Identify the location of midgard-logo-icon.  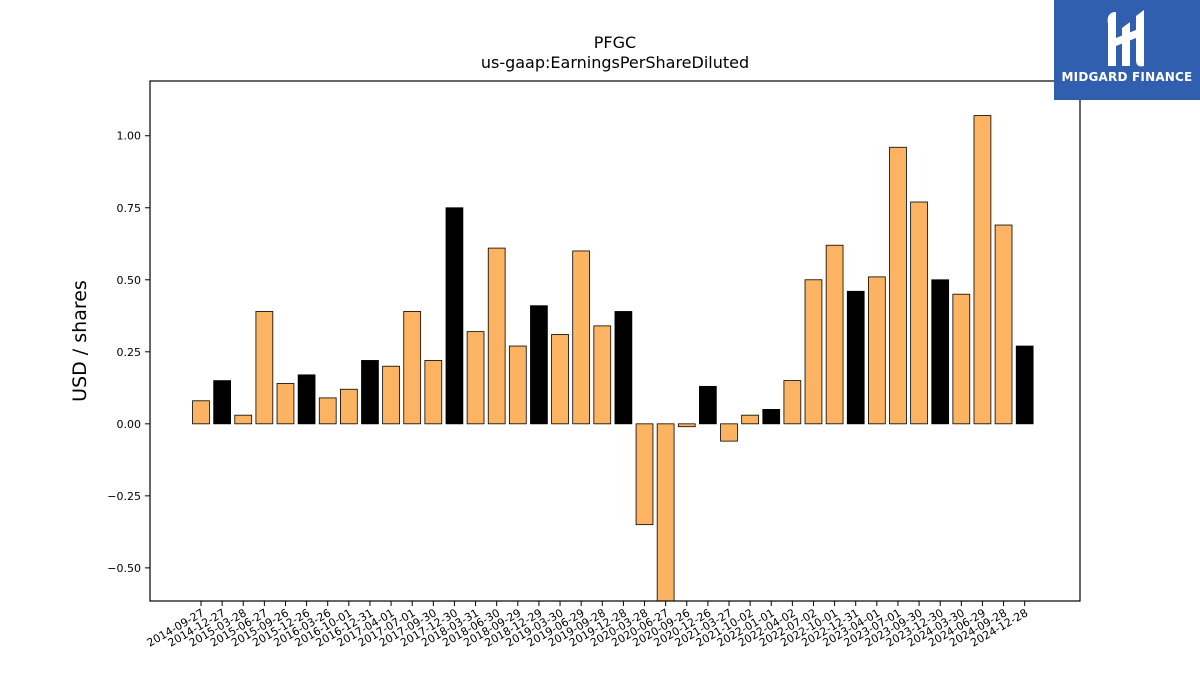
(1125, 38).